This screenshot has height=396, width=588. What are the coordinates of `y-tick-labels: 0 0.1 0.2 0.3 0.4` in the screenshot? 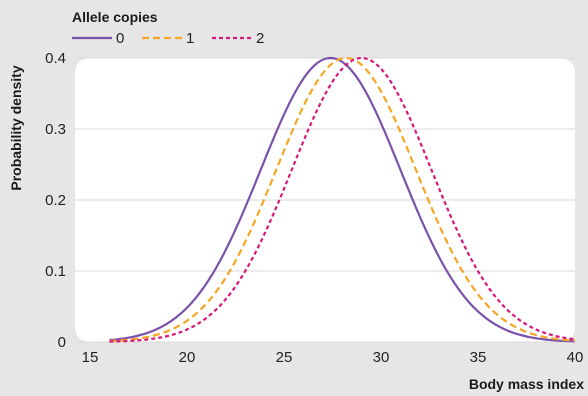 It's located at (55, 200).